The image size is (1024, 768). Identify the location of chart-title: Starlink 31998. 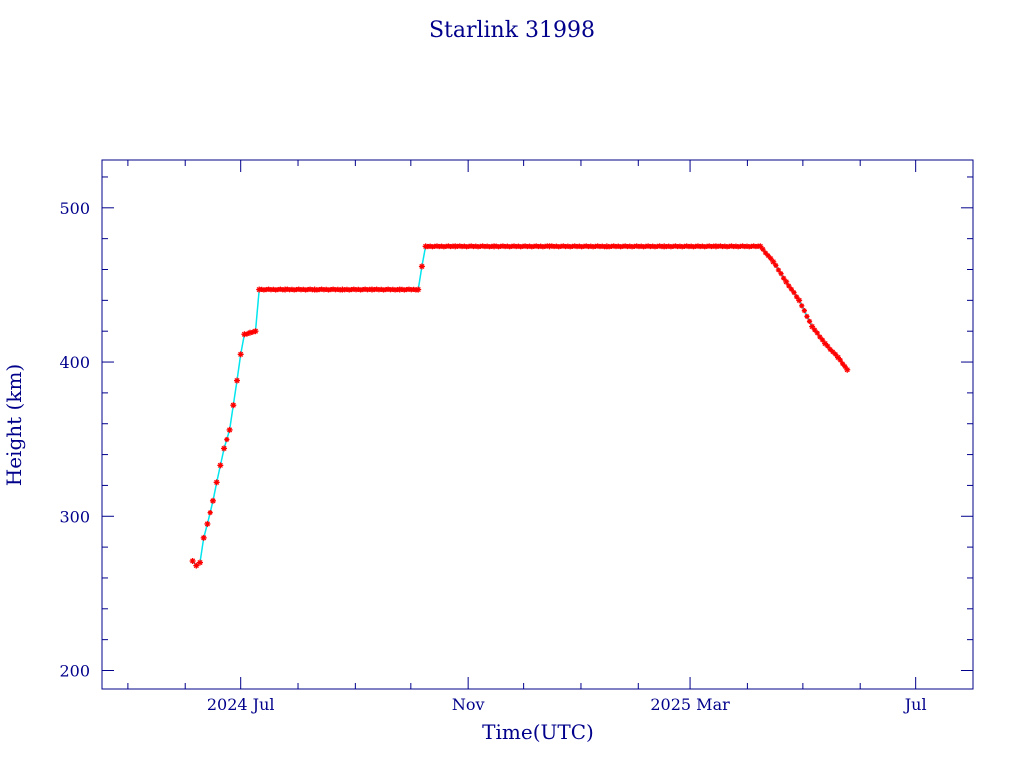
(512, 30).